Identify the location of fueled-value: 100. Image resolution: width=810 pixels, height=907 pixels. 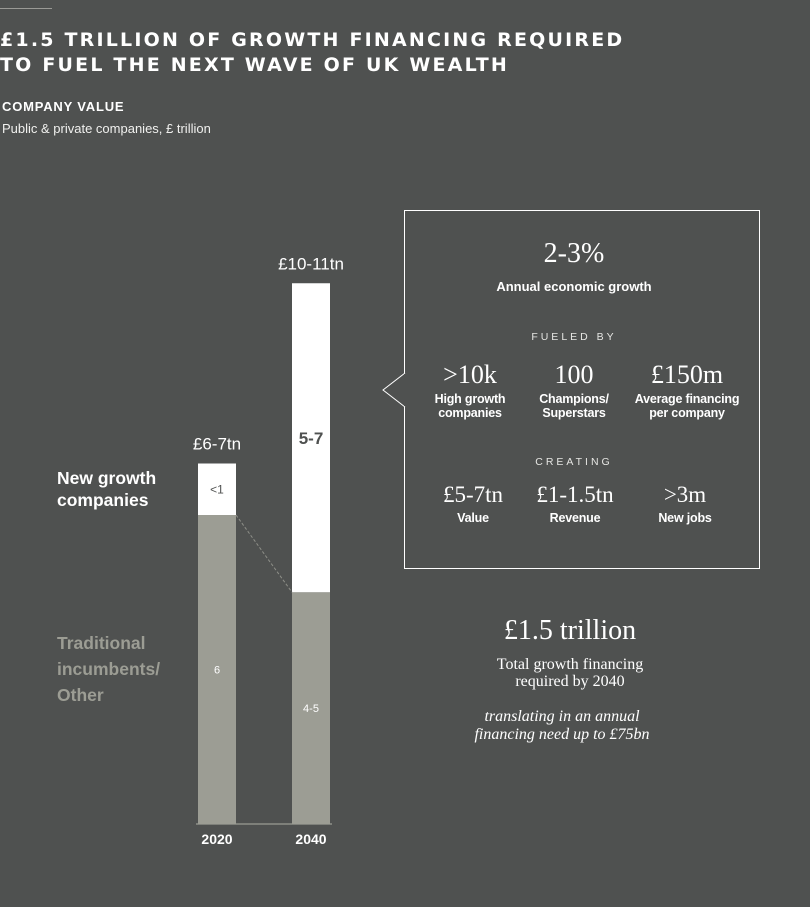
(574, 374).